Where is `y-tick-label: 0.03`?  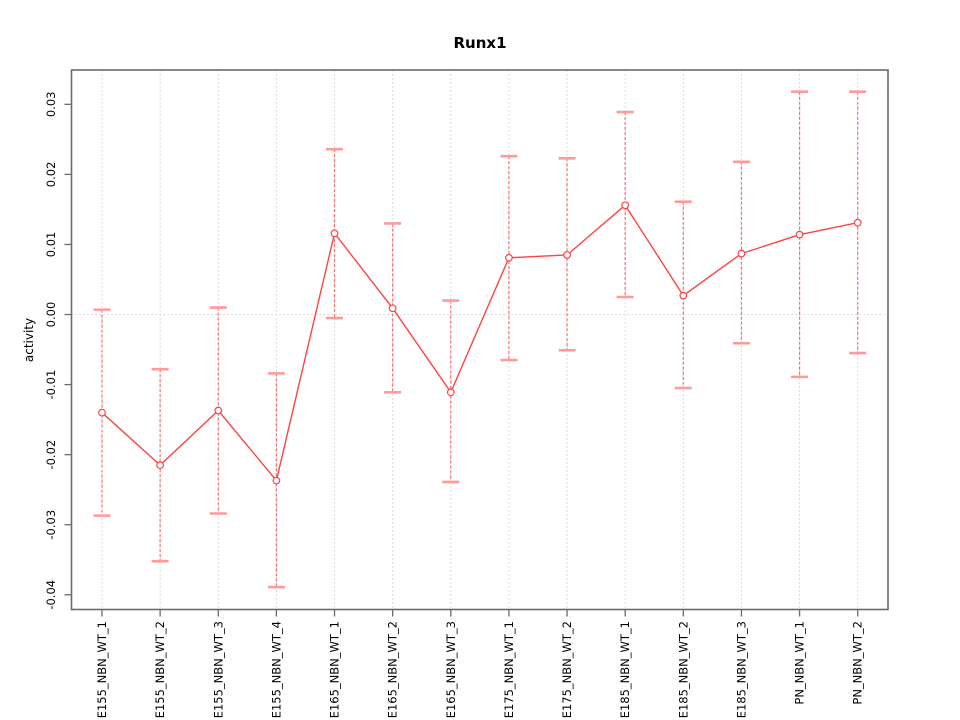 y-tick-label: 0.03 is located at coordinates (51, 105).